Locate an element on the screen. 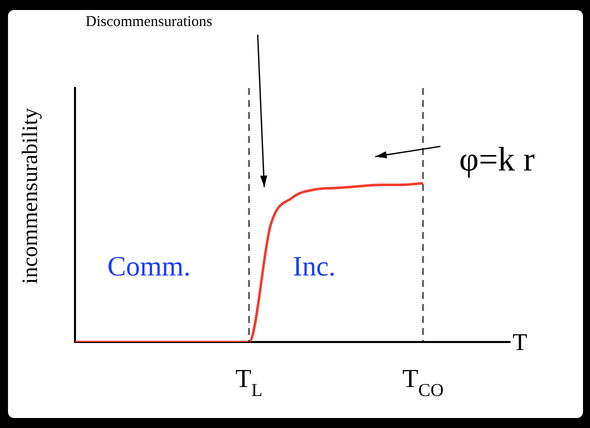 The image size is (590, 428). text: φ=k r is located at coordinates (497, 160).